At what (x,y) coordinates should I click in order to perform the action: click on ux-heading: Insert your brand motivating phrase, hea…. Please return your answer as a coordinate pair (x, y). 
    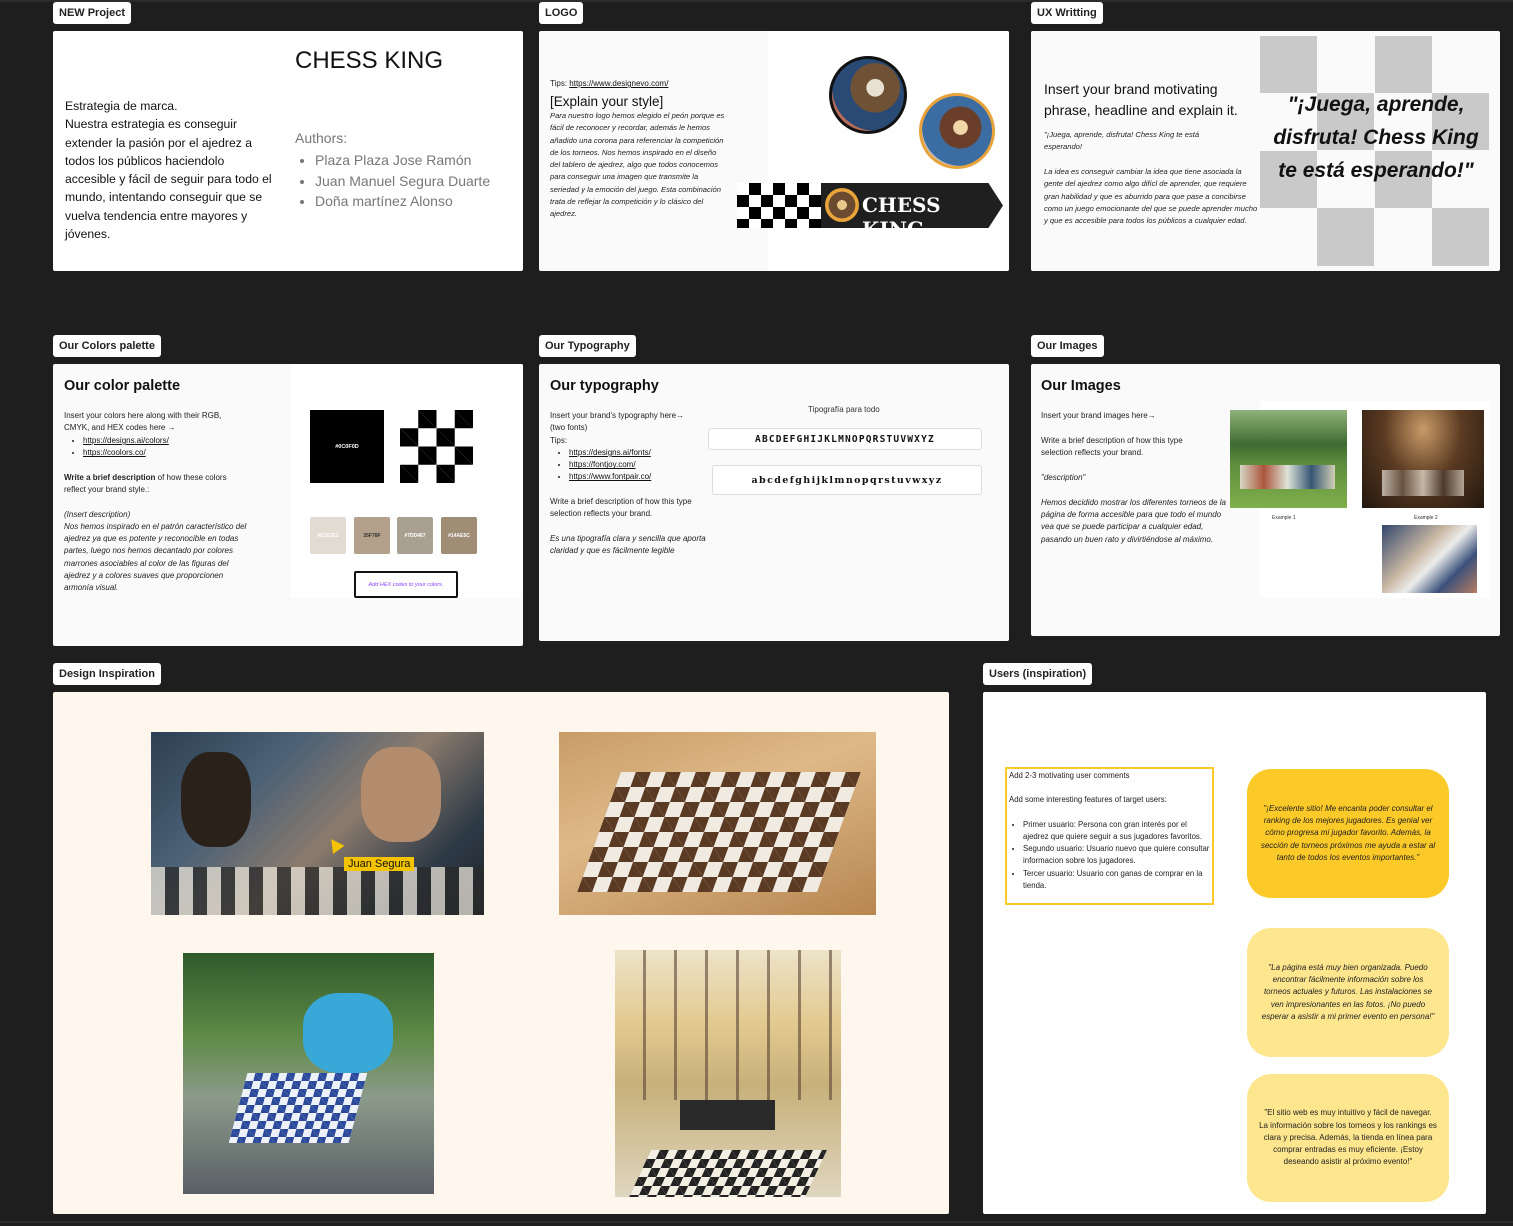
    Looking at the image, I should click on (1141, 99).